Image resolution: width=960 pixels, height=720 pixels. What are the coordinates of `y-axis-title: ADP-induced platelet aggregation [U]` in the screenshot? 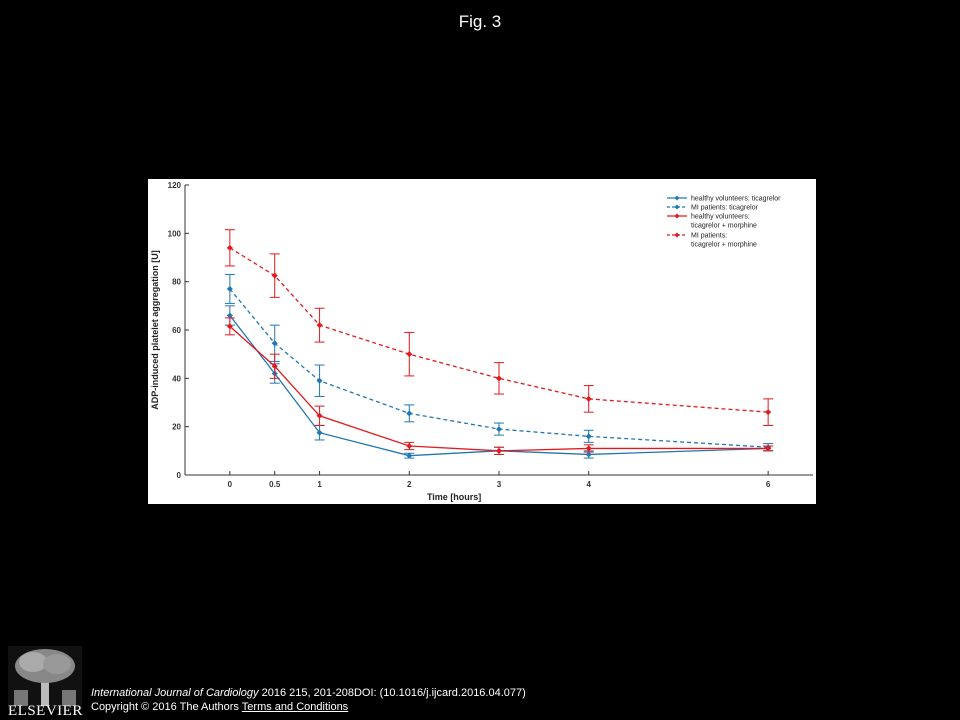 It's located at (155, 330).